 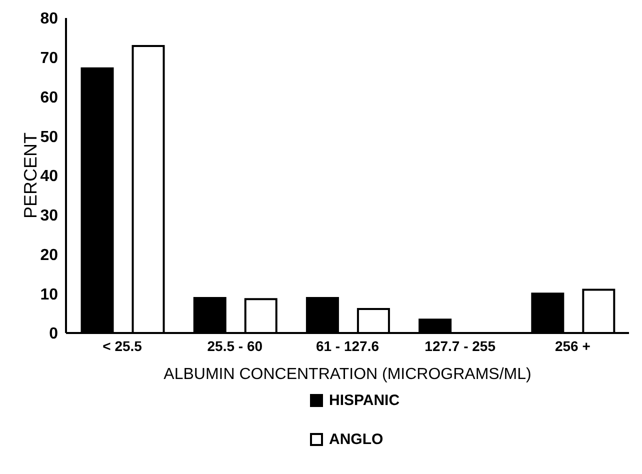 What do you see at coordinates (572, 346) in the screenshot?
I see `x-tick-label: 256 +` at bounding box center [572, 346].